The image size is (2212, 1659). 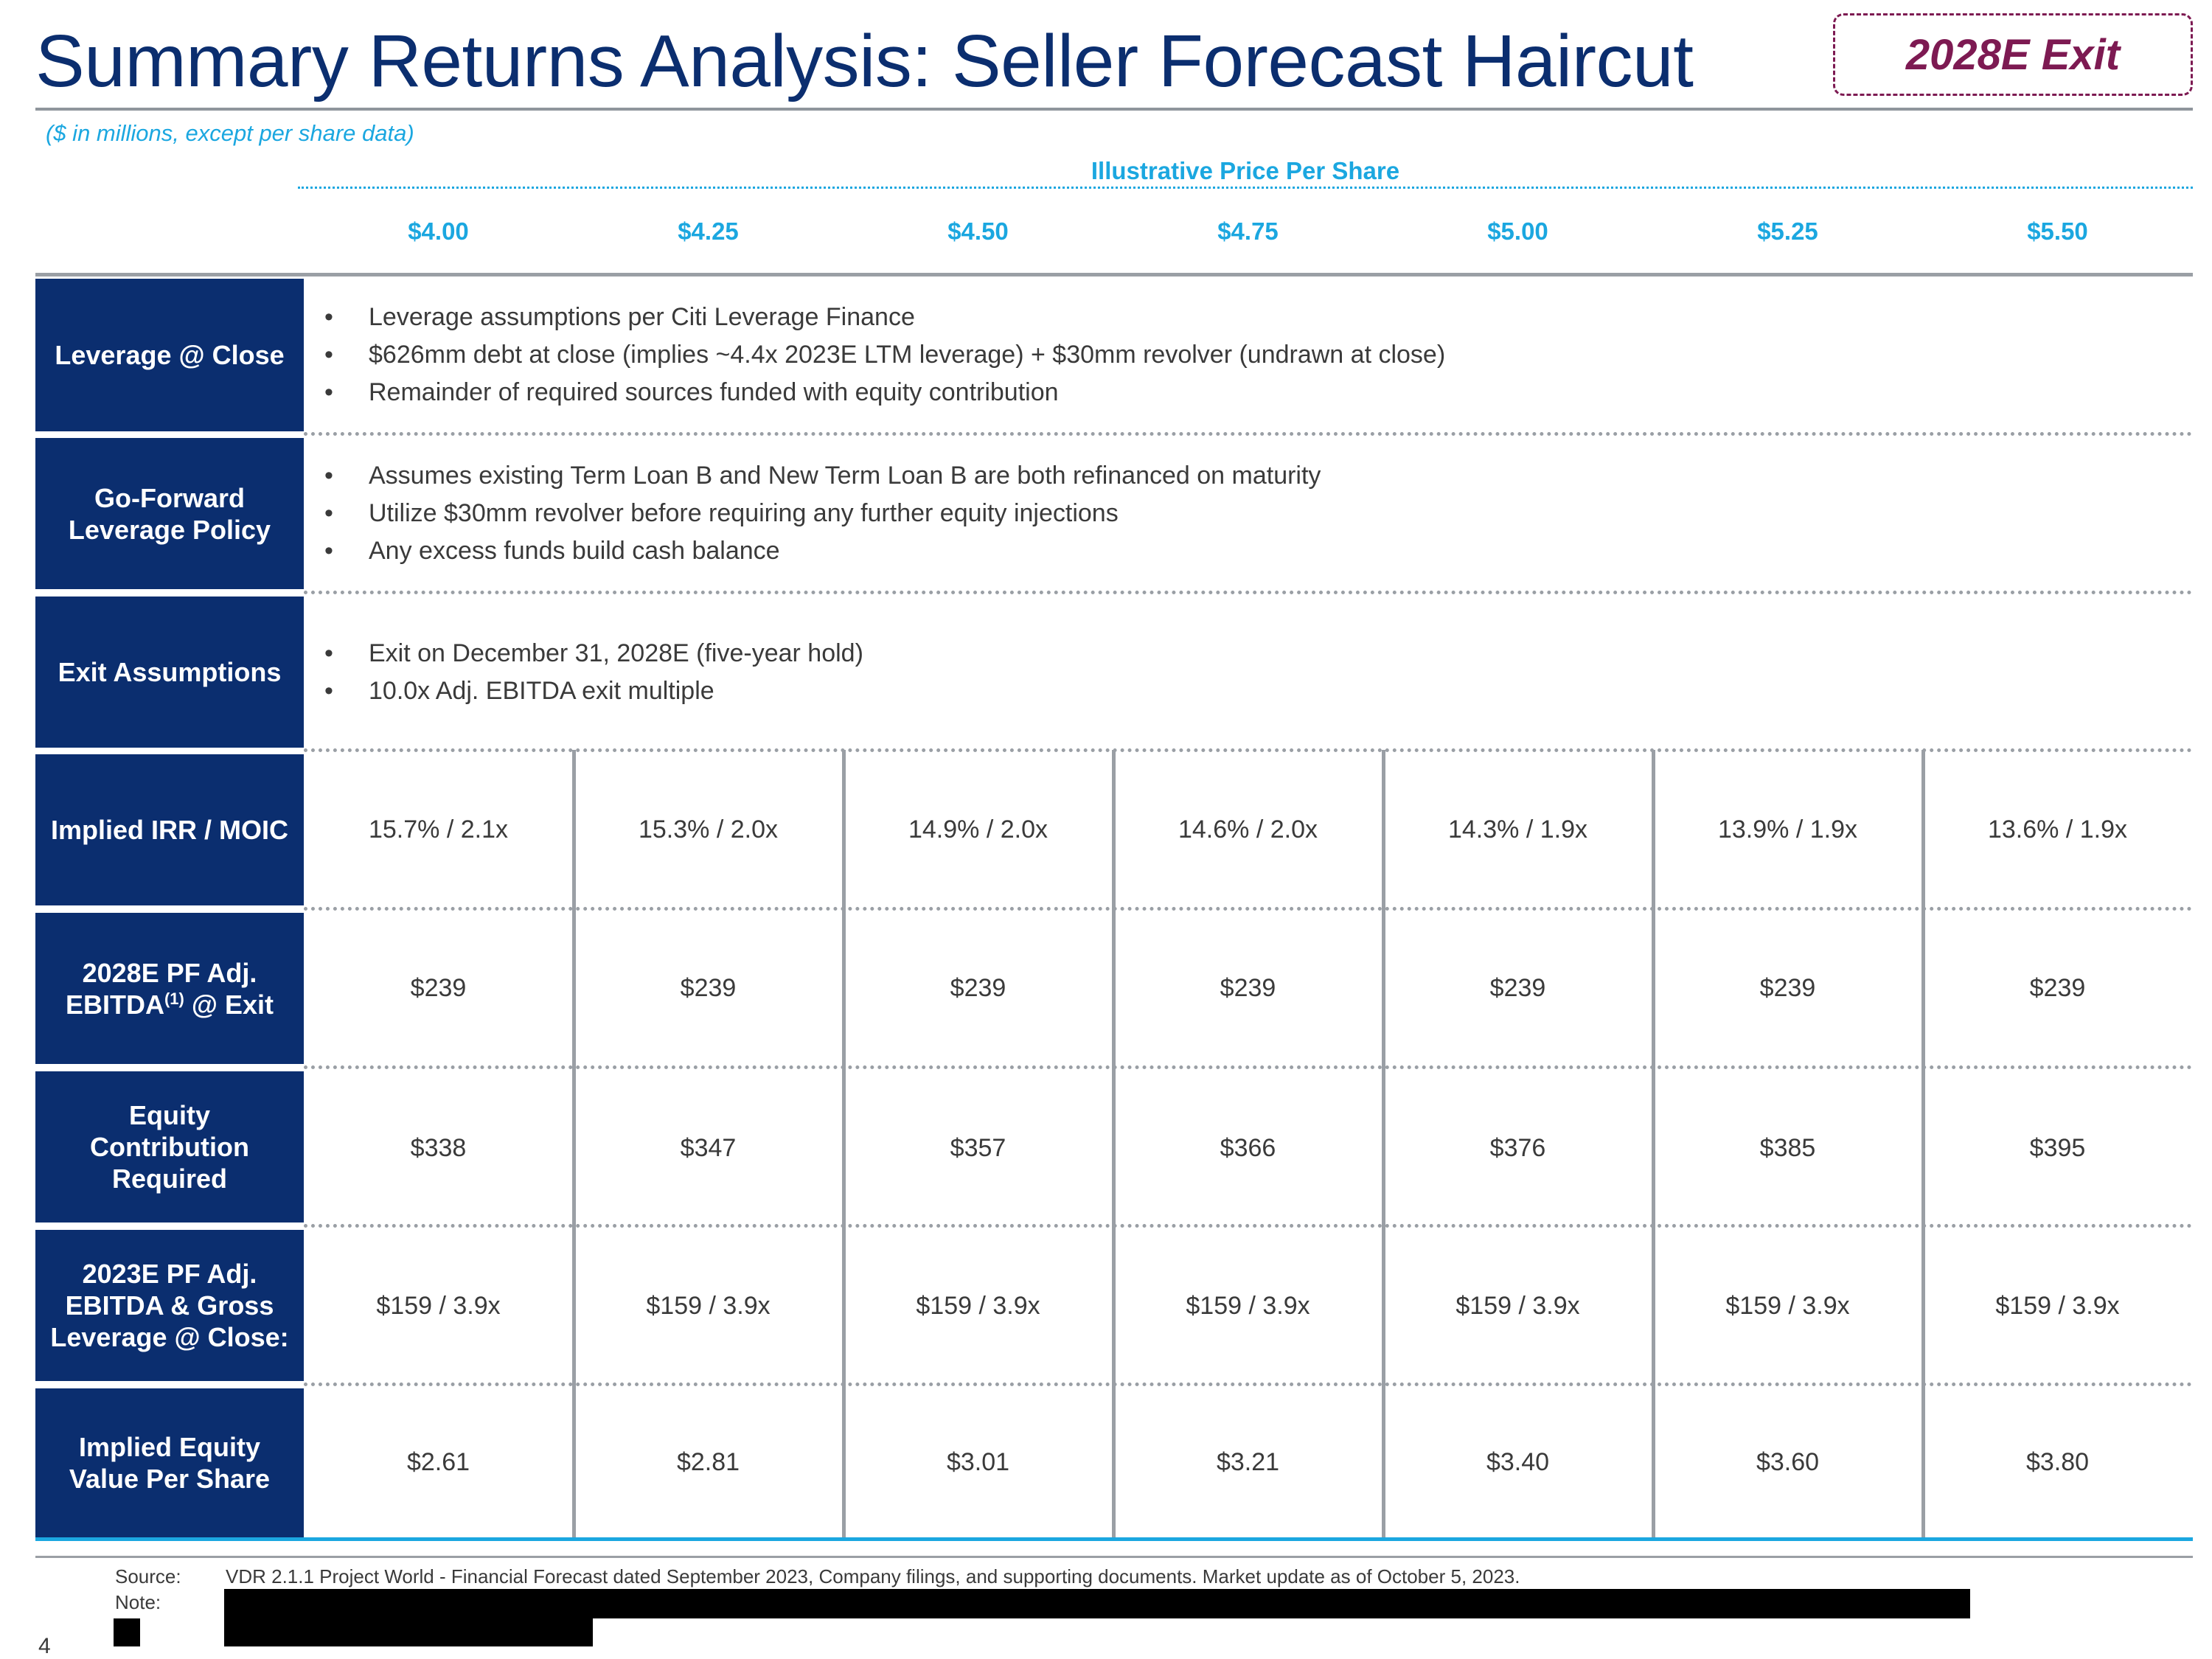 I want to click on price-column-header: $4.75, so click(x=1248, y=231).